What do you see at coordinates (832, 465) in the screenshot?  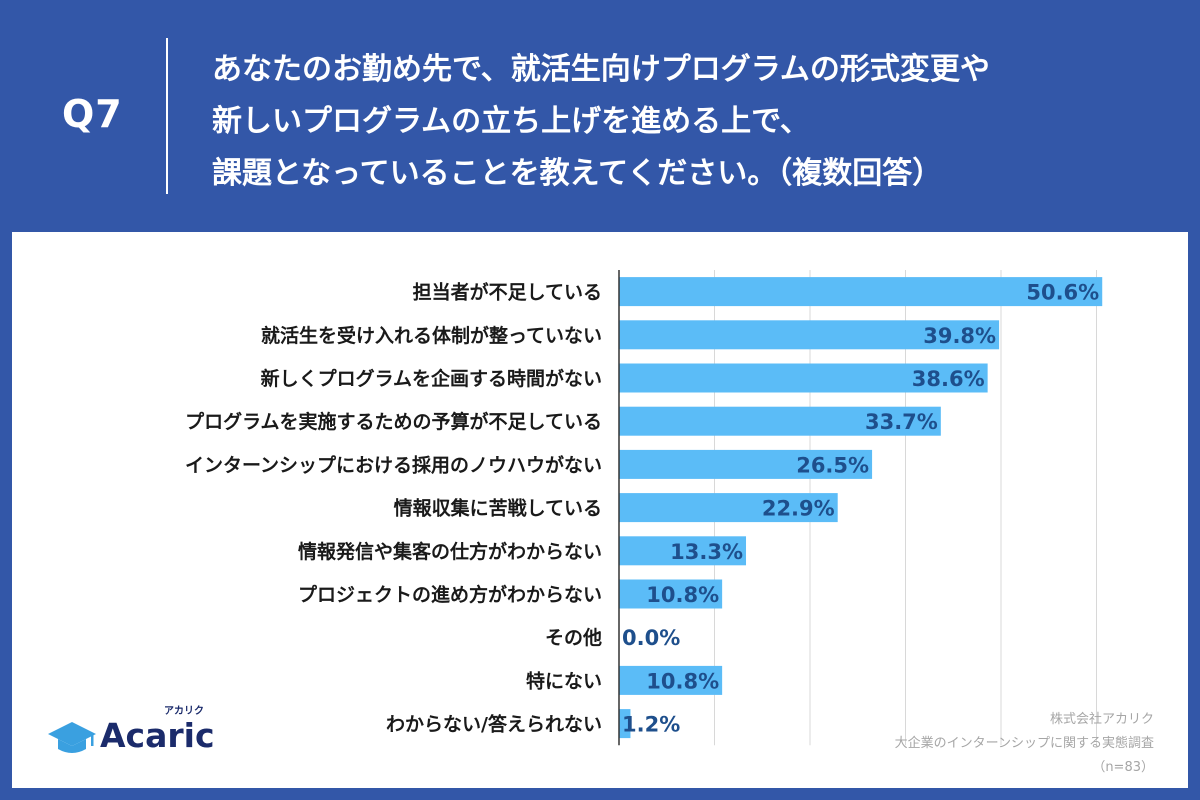 I see `value-label: 26.5%` at bounding box center [832, 465].